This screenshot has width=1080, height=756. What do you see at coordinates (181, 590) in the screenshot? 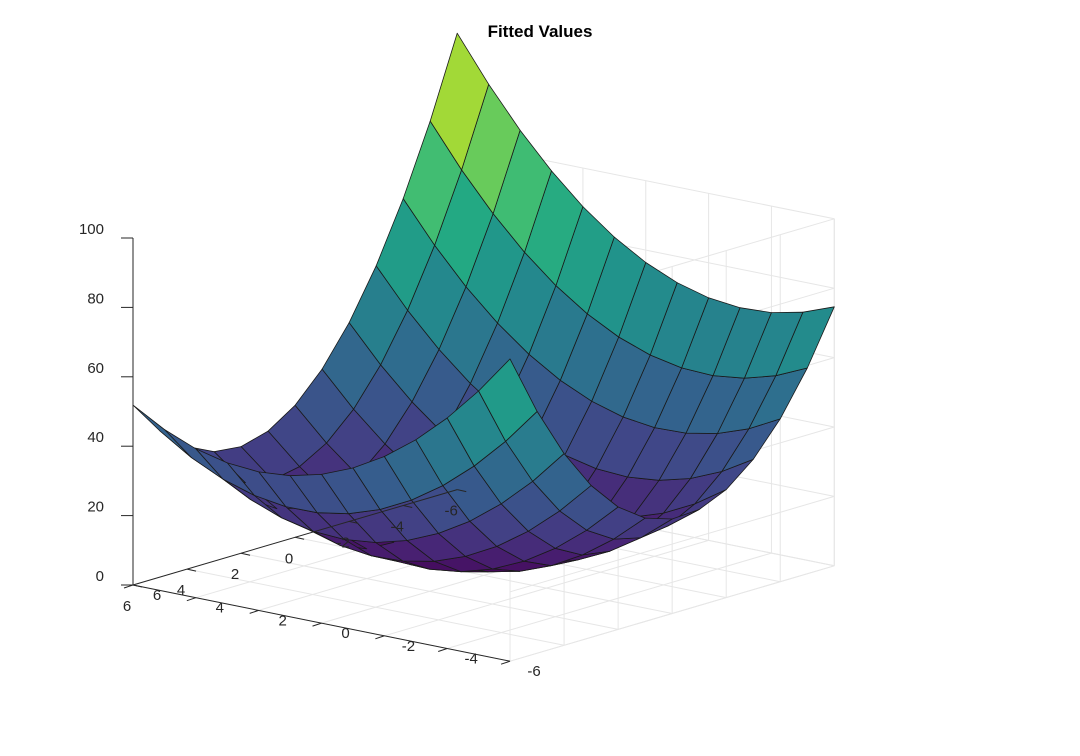
I see `x-tick-label: 4` at bounding box center [181, 590].